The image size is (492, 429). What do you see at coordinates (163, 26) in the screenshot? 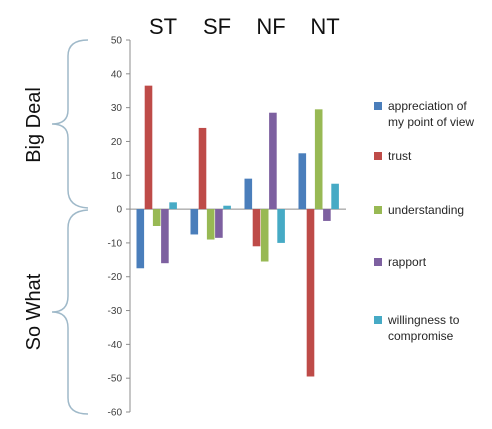
I see `category-label-st: ST` at bounding box center [163, 26].